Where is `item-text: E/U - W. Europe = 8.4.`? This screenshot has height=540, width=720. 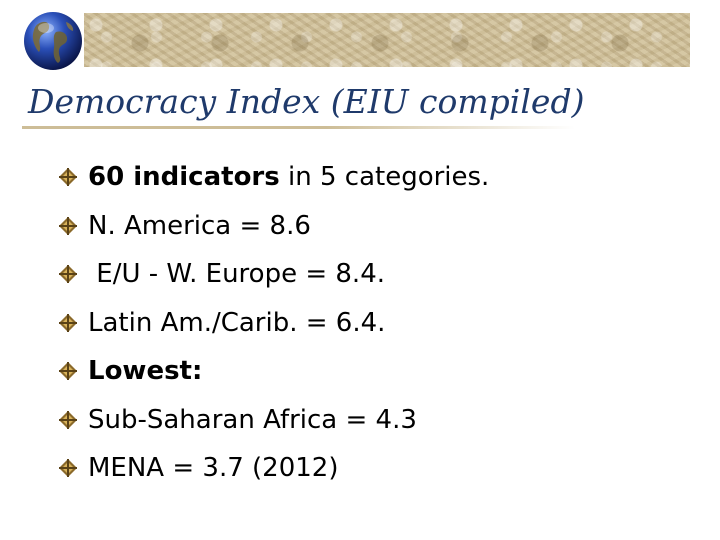 item-text: E/U - W. Europe = 8.4. is located at coordinates (237, 274).